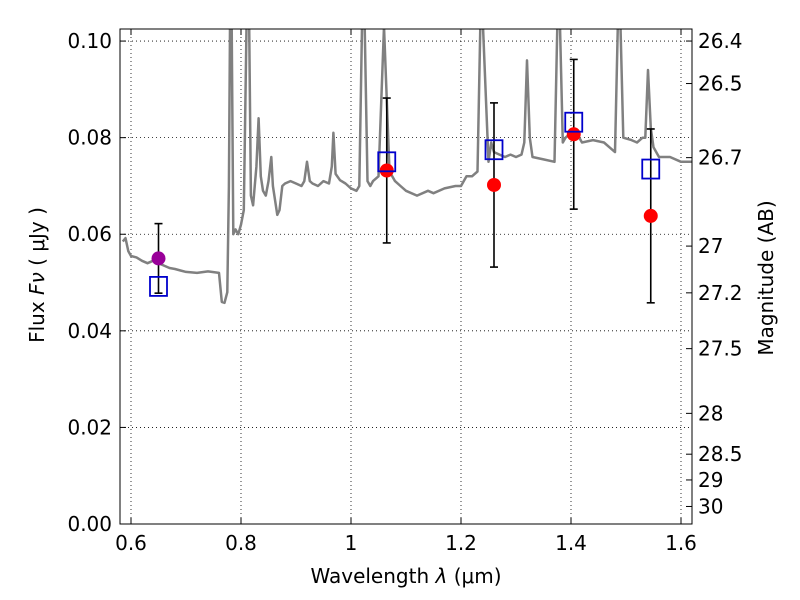  I want to click on y2-tick-label: 26.4, so click(720, 41).